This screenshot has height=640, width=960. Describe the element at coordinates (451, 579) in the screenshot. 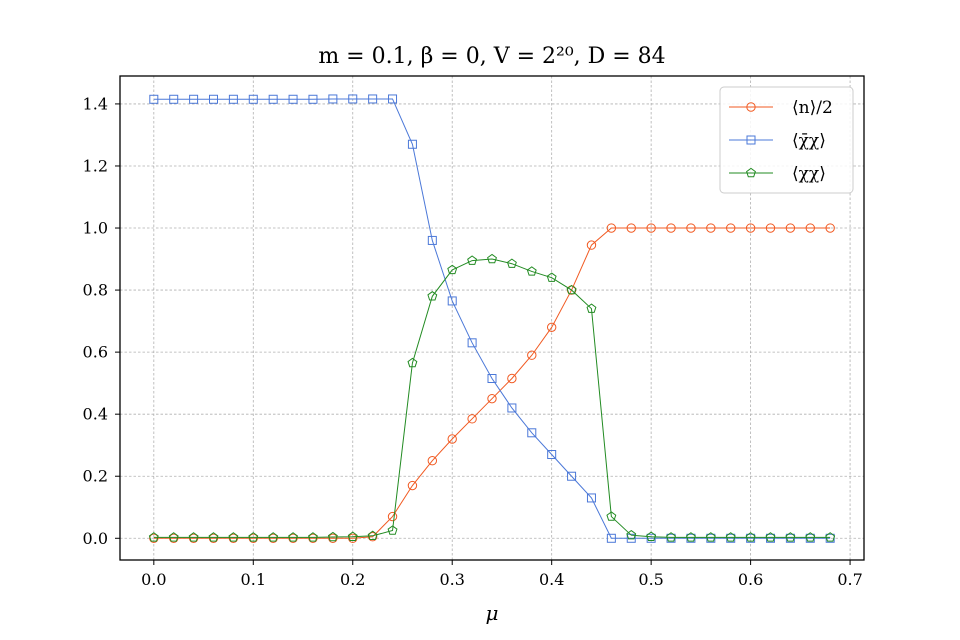

I see `x-tick-label: 0.3` at that location.